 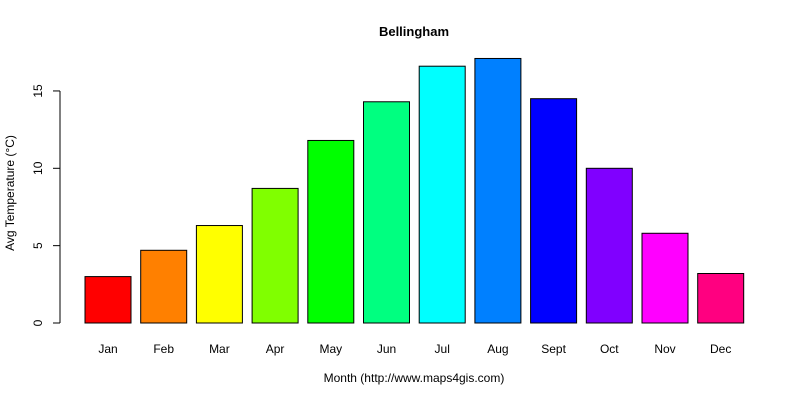 What do you see at coordinates (386, 349) in the screenshot?
I see `x-tick-label: Jun` at bounding box center [386, 349].